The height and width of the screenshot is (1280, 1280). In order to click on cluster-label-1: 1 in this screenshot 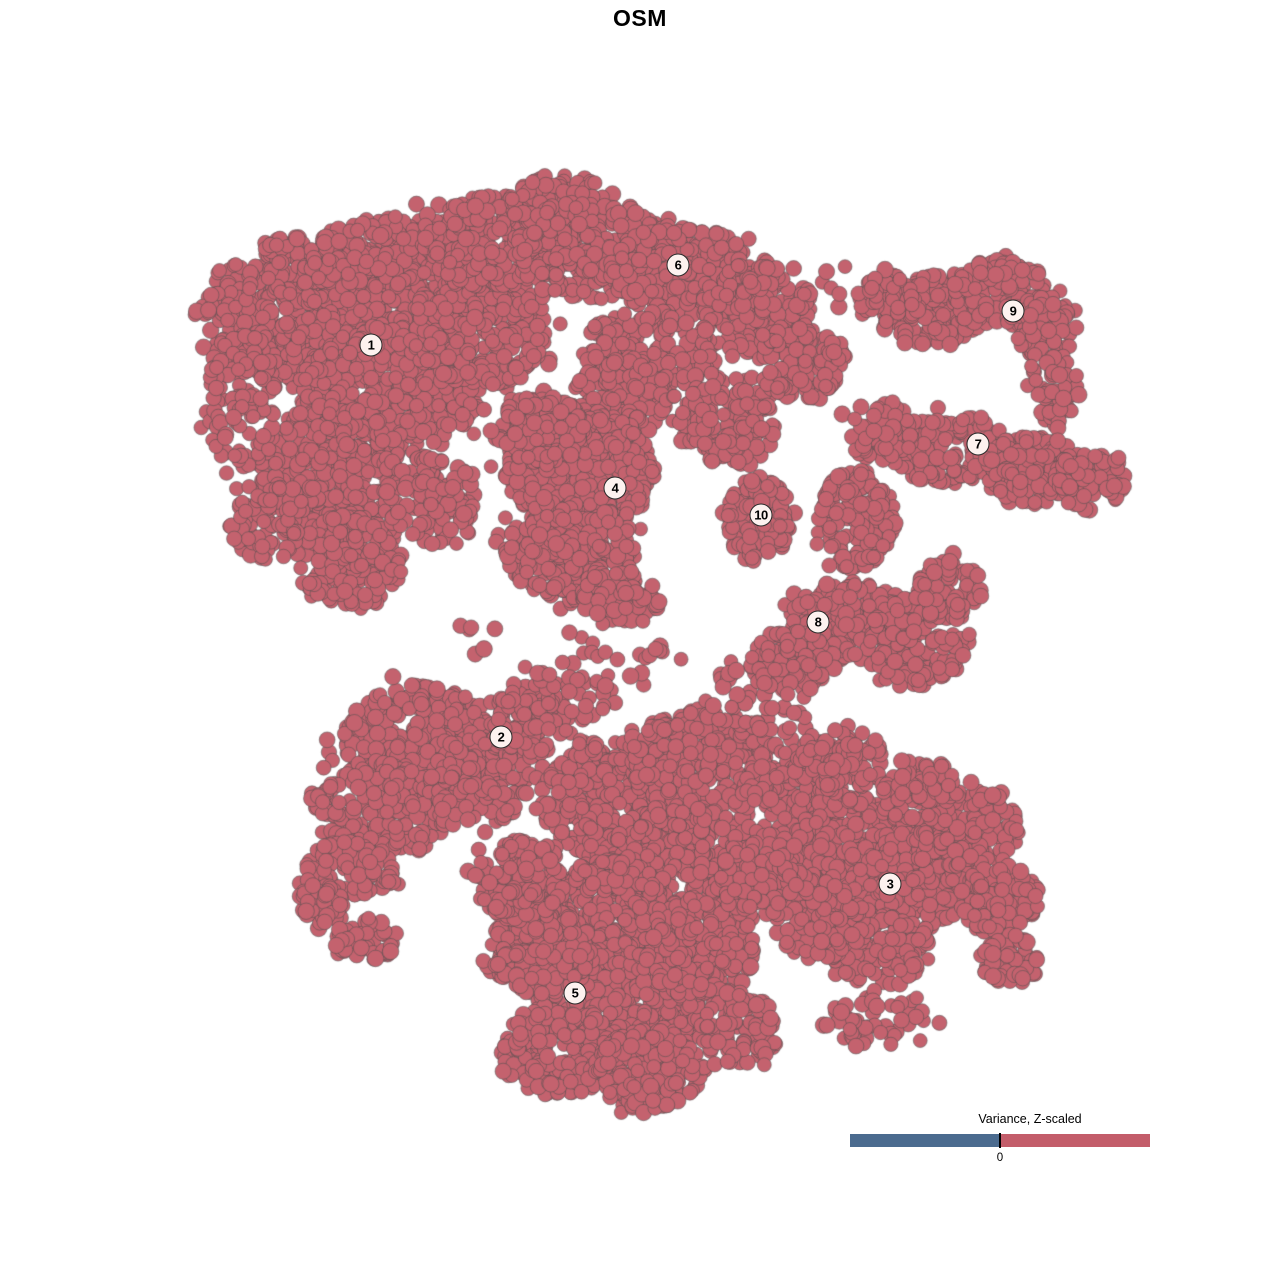, I will do `click(371, 345)`.